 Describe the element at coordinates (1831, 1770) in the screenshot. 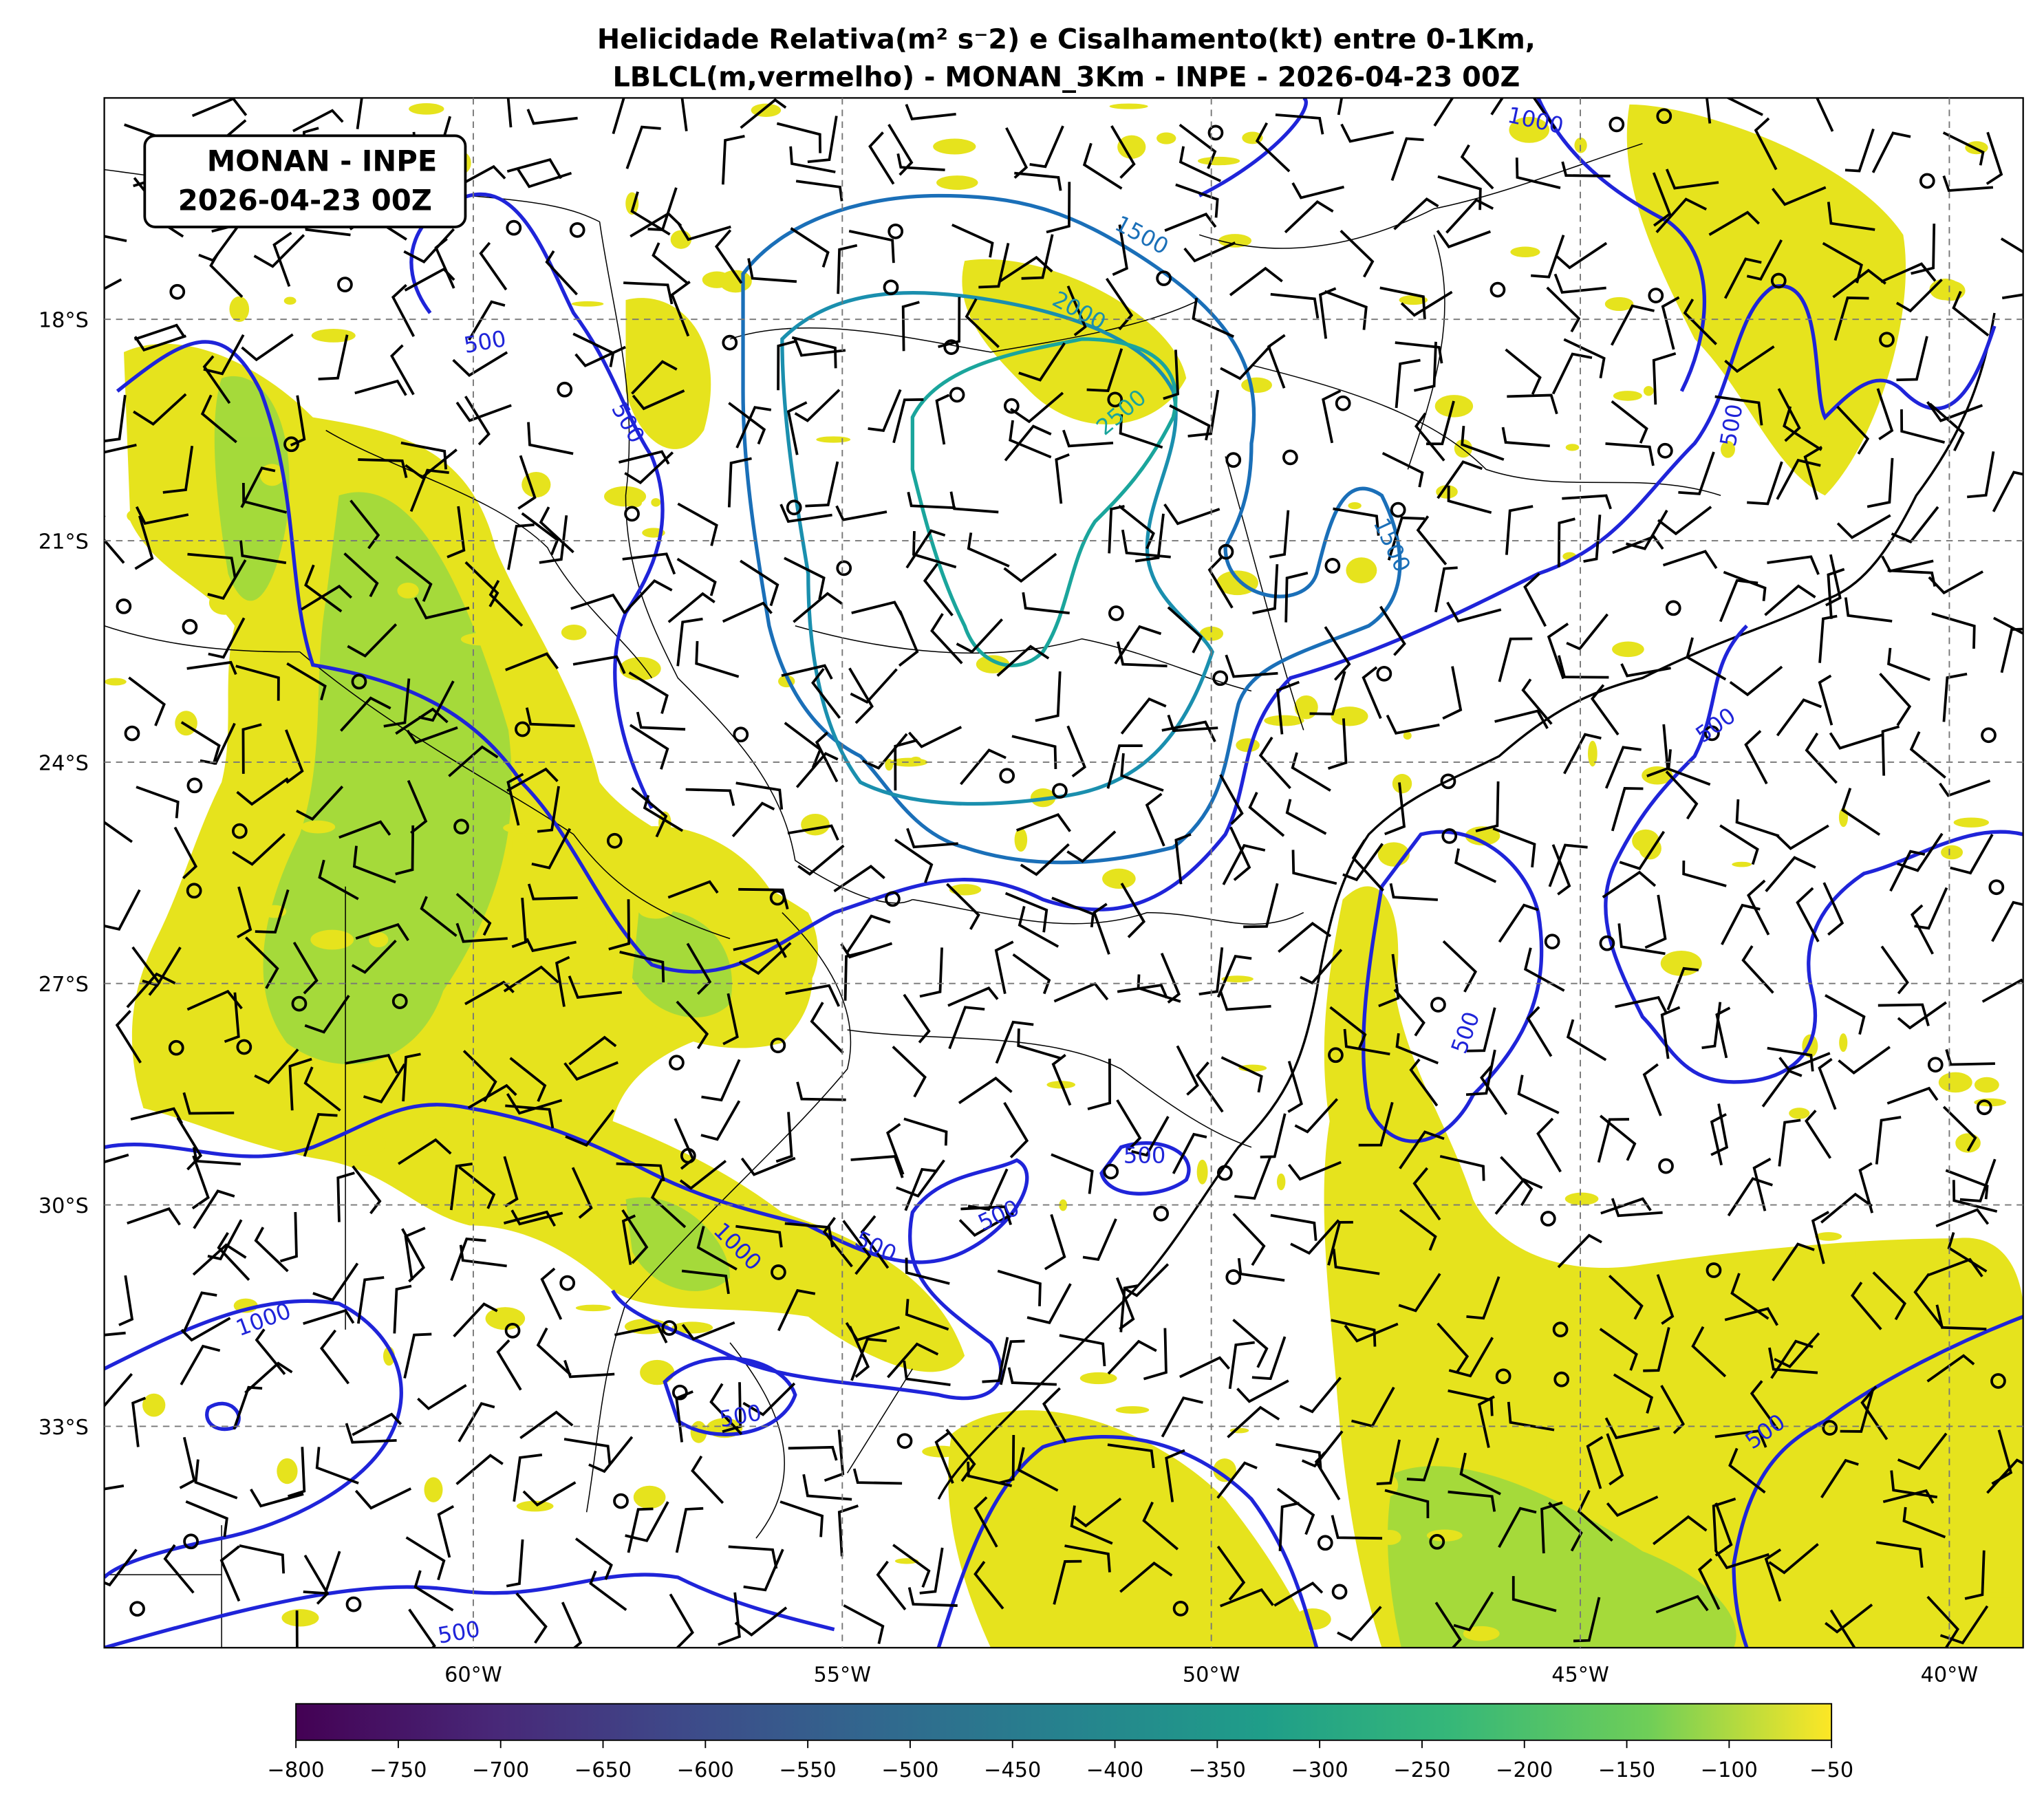

I see `colorbar-tick-label: −50` at that location.